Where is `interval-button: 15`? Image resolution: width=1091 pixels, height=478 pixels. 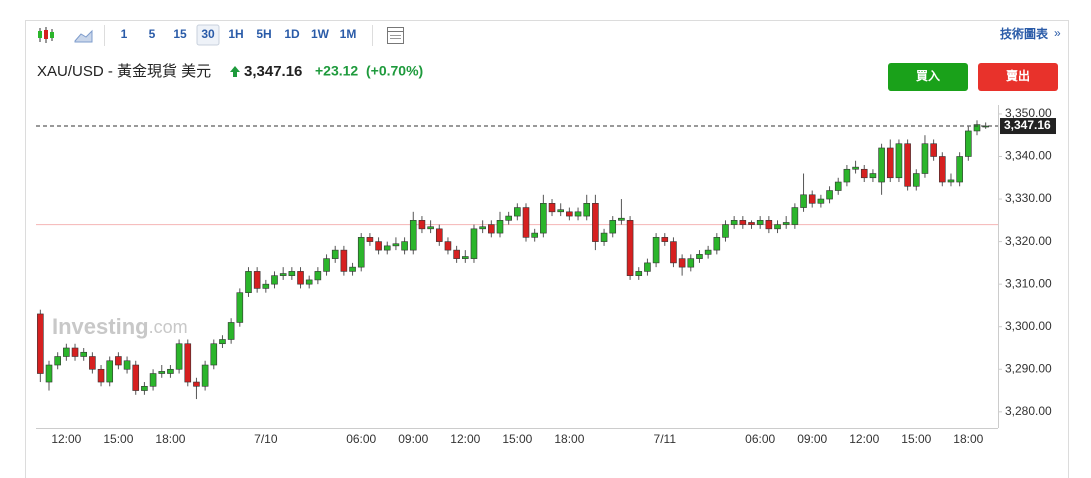
interval-button: 15 is located at coordinates (180, 34).